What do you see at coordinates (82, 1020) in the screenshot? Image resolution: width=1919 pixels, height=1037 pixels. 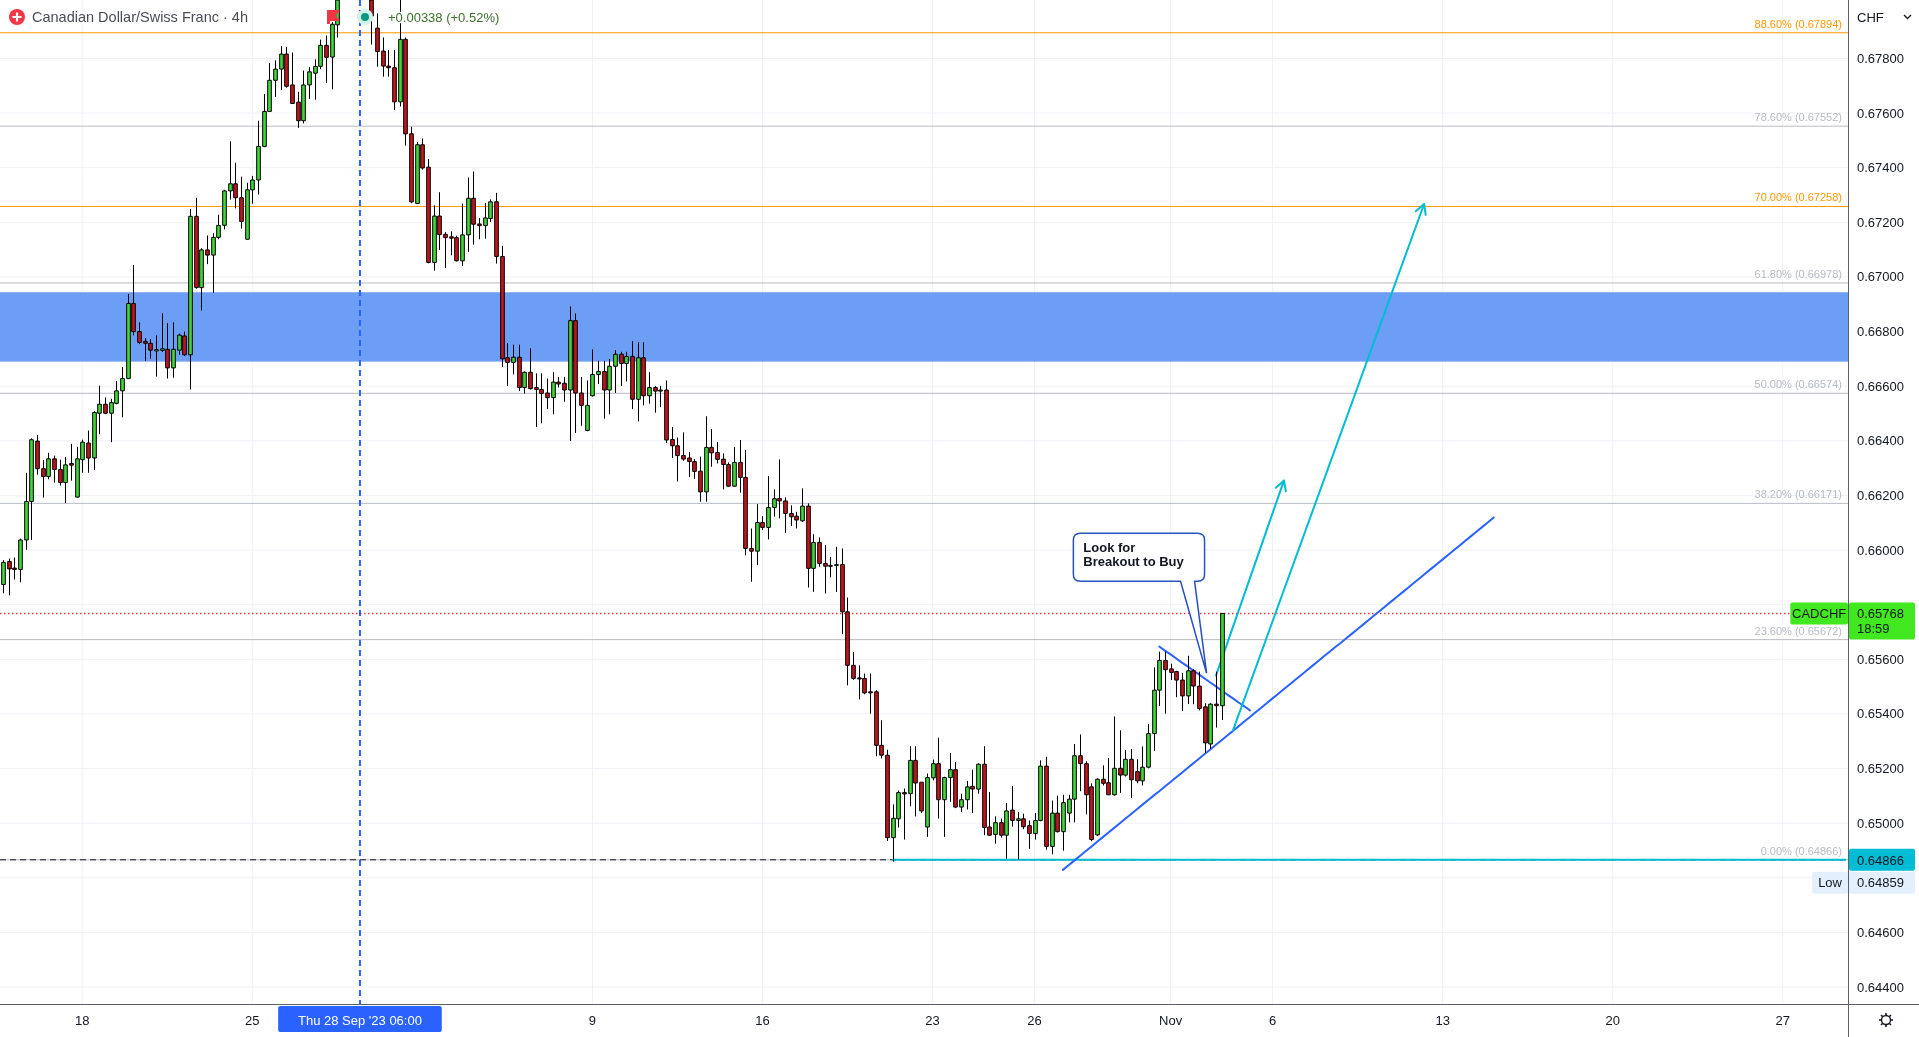 I see `x-tick-label: 18` at bounding box center [82, 1020].